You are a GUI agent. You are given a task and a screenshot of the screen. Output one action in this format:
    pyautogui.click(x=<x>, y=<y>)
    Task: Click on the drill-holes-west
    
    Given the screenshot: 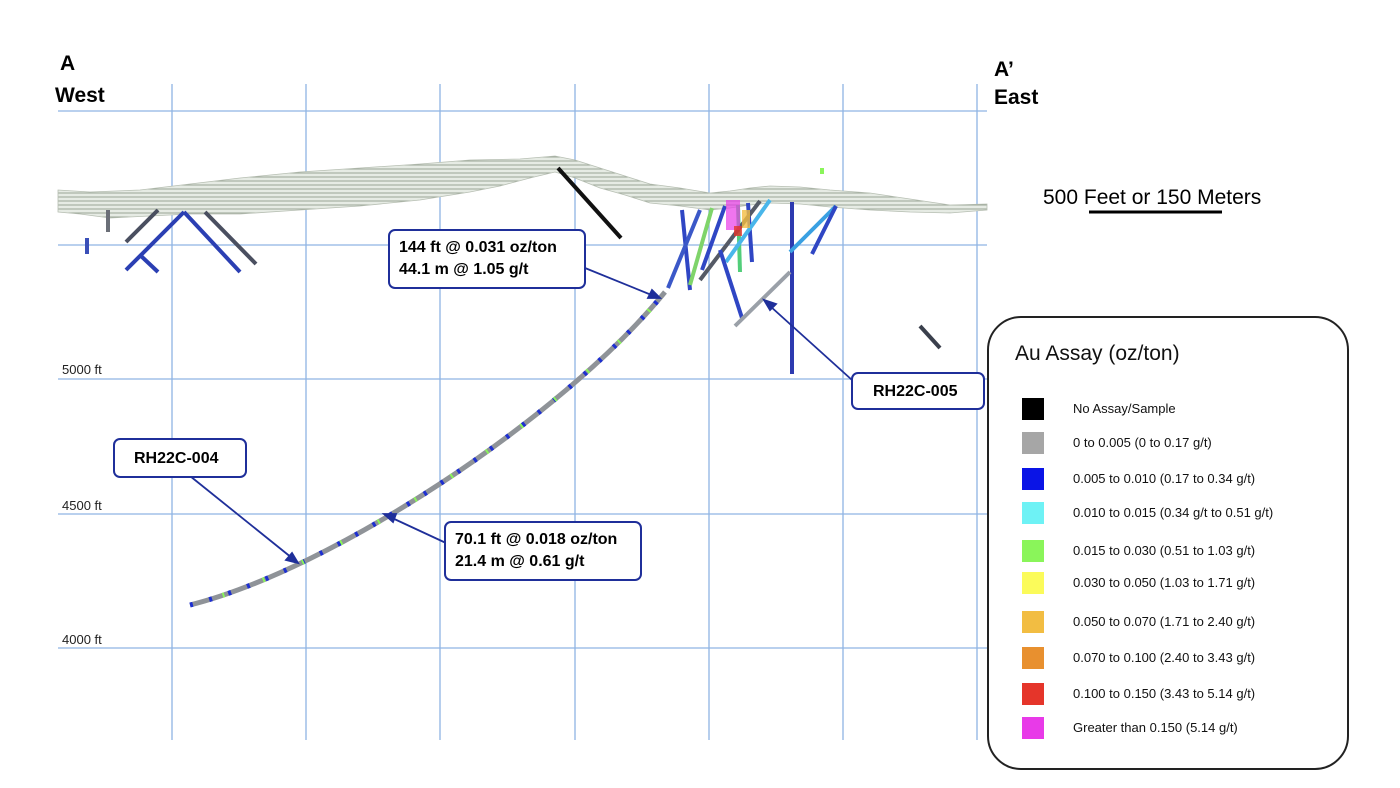 What is the action you would take?
    pyautogui.click(x=171, y=241)
    